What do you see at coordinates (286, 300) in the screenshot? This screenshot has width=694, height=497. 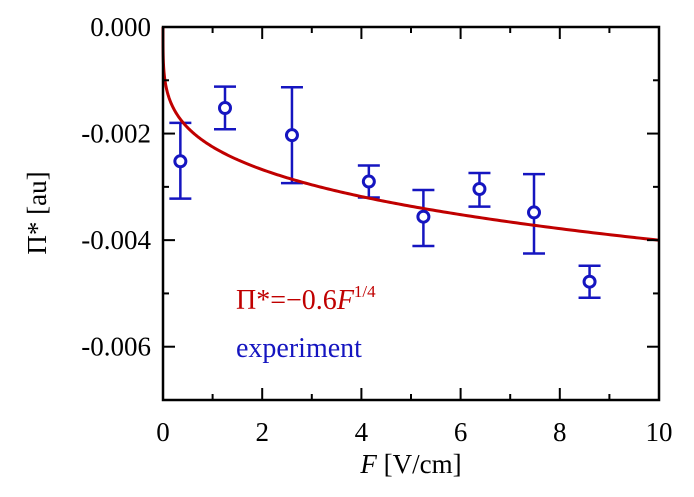 I see `legend-fit-prefix: Π*=−0.6` at bounding box center [286, 300].